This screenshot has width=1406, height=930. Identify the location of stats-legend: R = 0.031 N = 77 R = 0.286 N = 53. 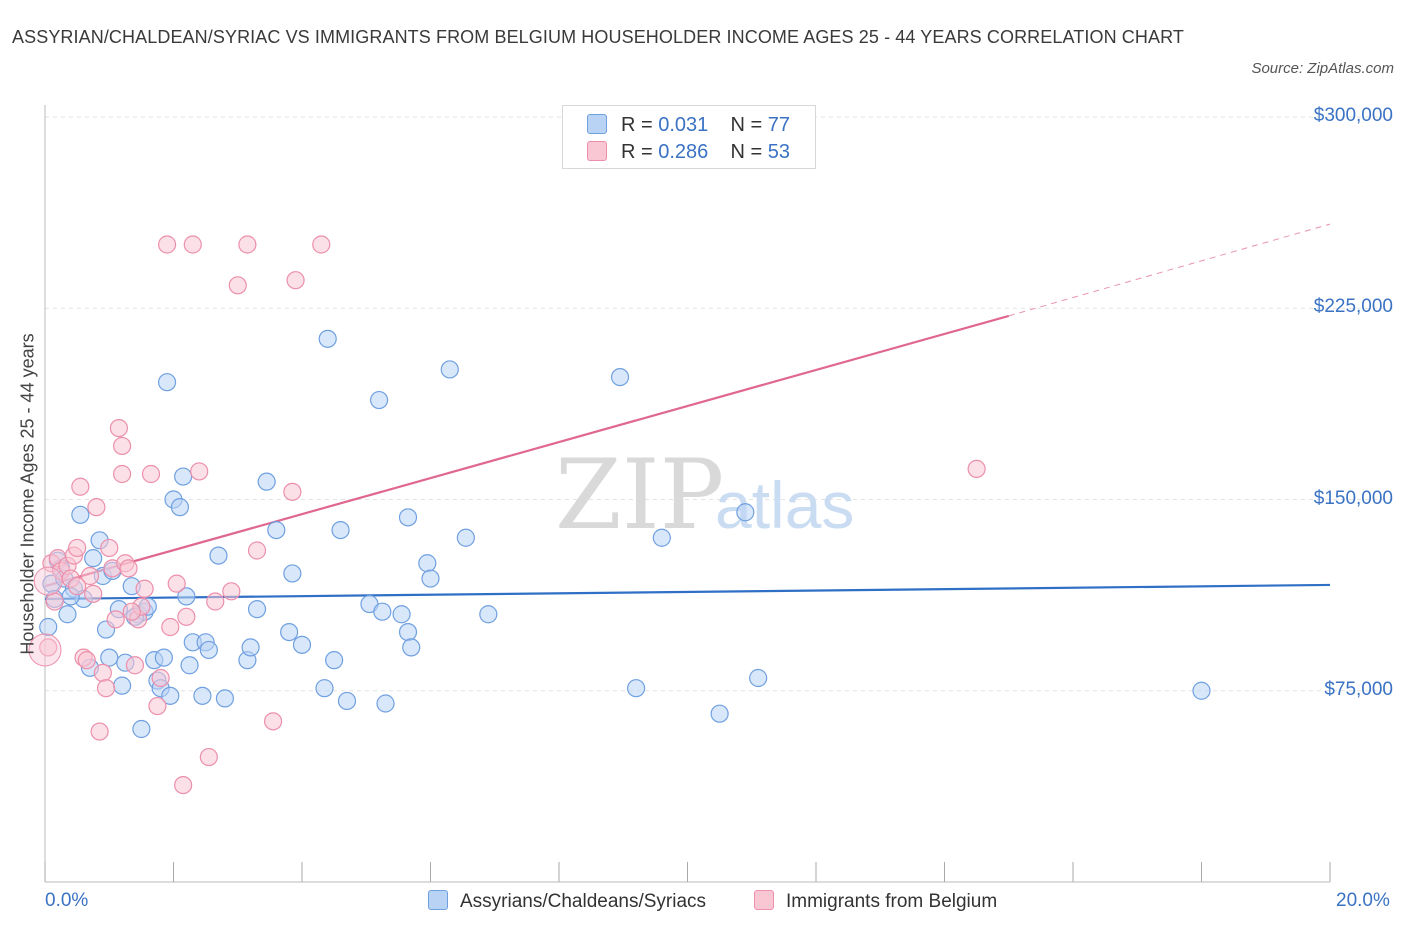
(689, 137).